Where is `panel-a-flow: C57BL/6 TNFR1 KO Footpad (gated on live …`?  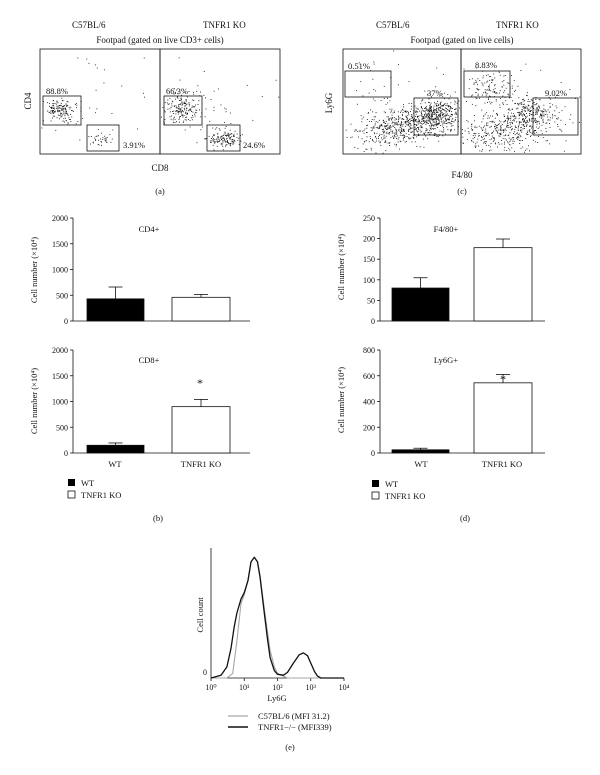
panel-a-flow: C57BL/6 TNFR1 KO Footpad (gated on live … is located at coordinates (152, 108).